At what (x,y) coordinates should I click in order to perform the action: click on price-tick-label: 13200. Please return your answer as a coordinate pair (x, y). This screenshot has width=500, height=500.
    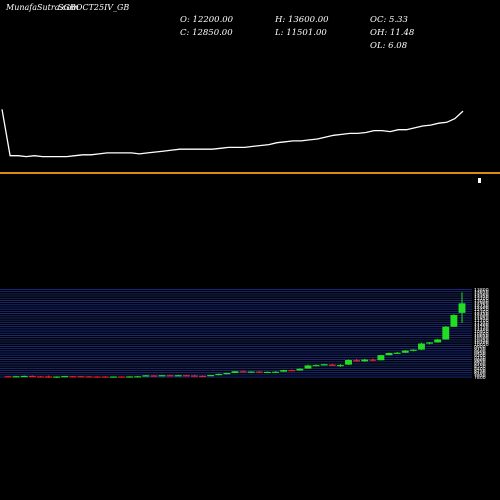
    Looking at the image, I should click on (481, 299).